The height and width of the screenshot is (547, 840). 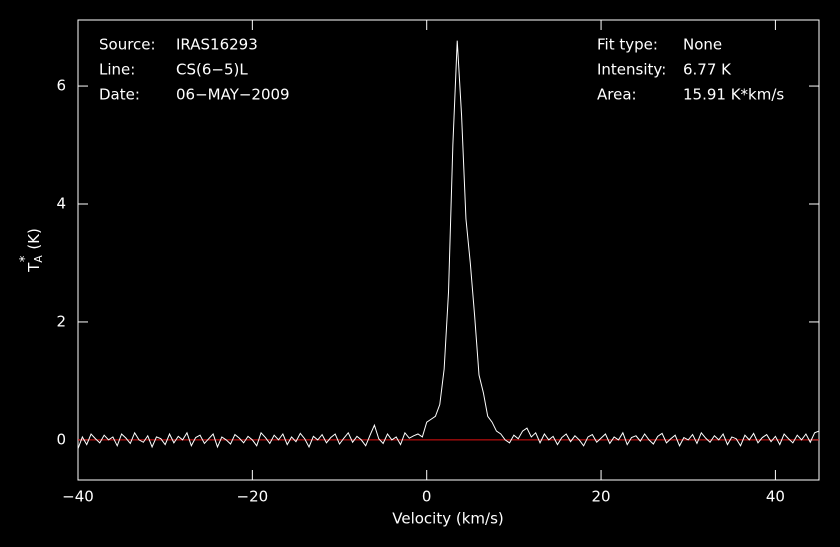 What do you see at coordinates (702, 45) in the screenshot?
I see `info-value: None` at bounding box center [702, 45].